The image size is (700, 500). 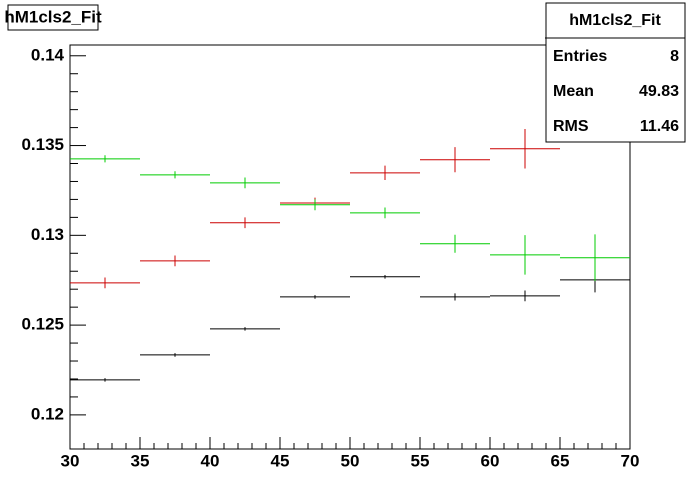 I want to click on stats-label: Mean, so click(x=573, y=91).